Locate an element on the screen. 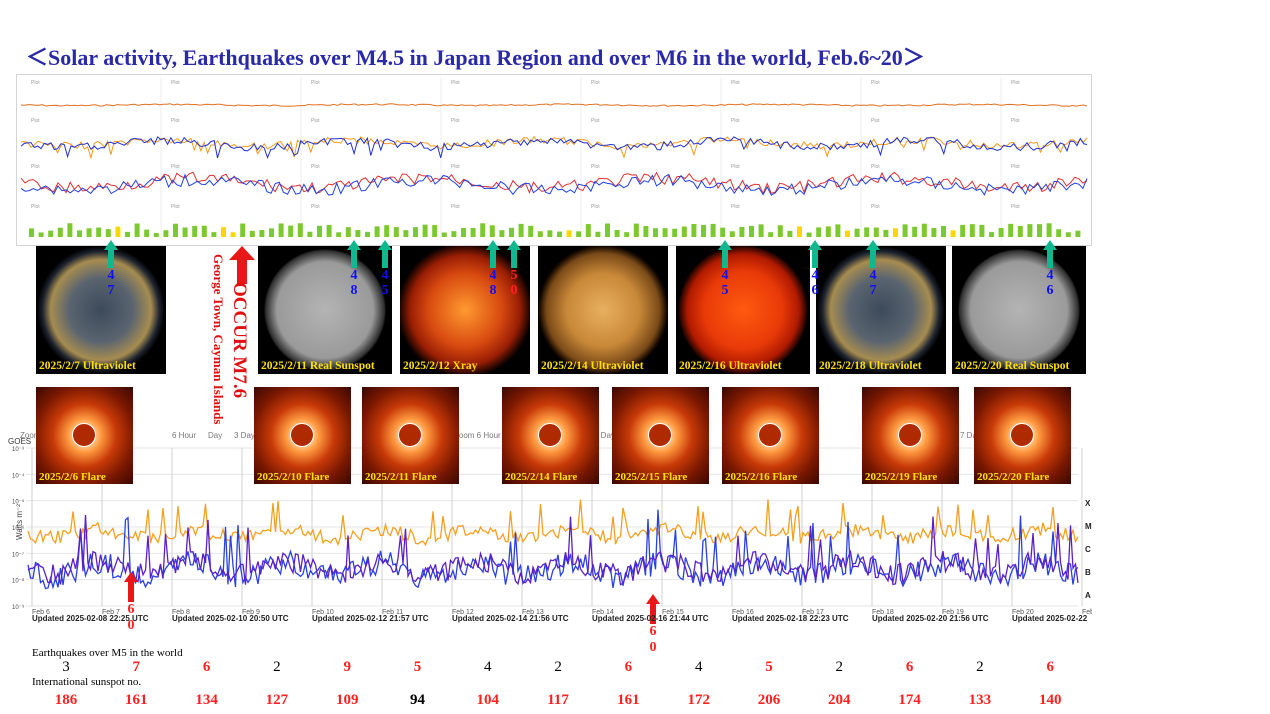 The width and height of the screenshot is (1270, 714). flux-class-label: B is located at coordinates (1088, 572).